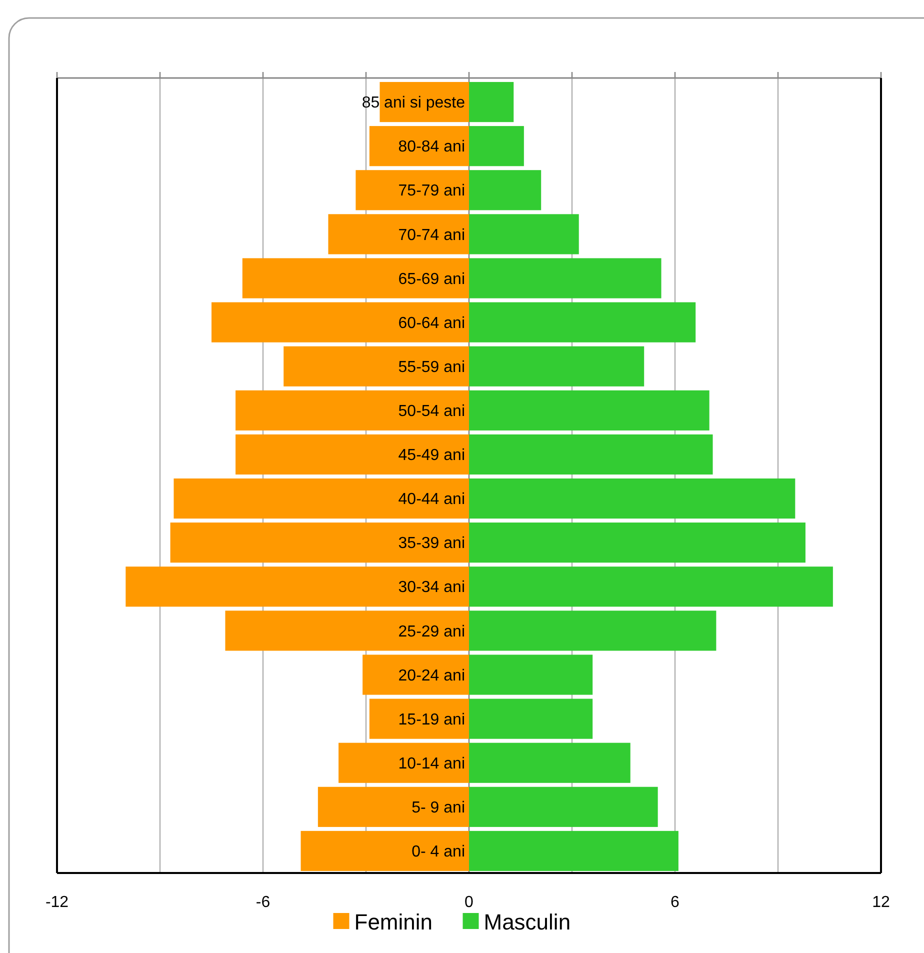 This screenshot has width=924, height=953. What do you see at coordinates (881, 902) in the screenshot?
I see `x-tick-label: 12` at bounding box center [881, 902].